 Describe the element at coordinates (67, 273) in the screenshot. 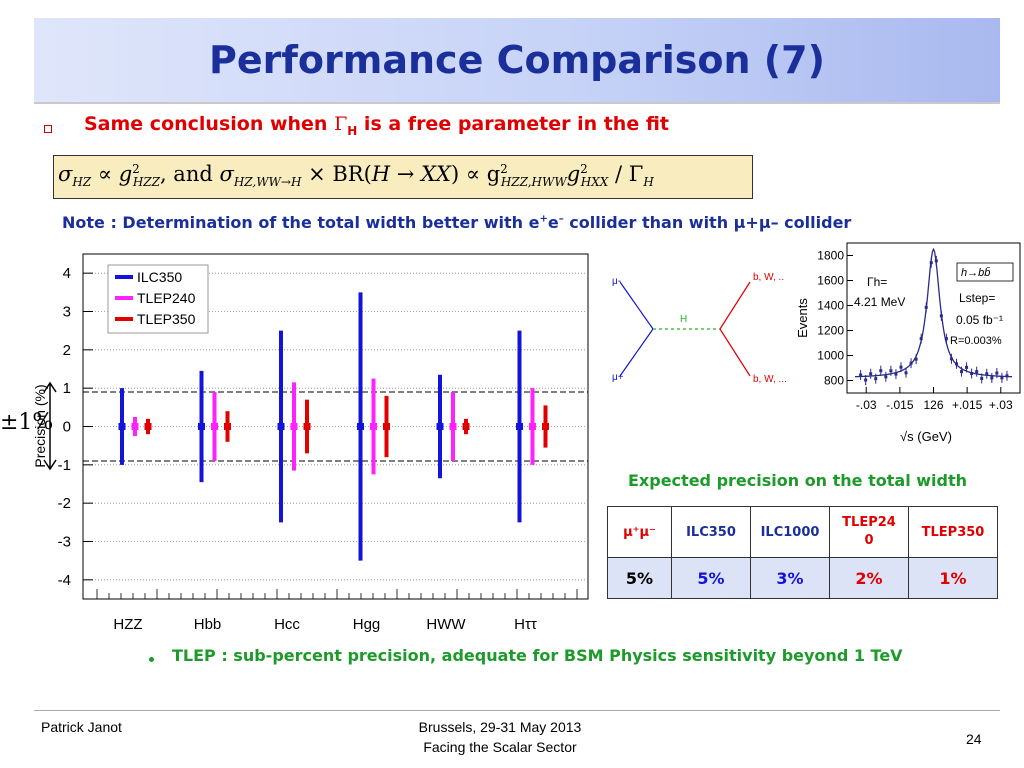

I see `y-tick-label: 4` at that location.